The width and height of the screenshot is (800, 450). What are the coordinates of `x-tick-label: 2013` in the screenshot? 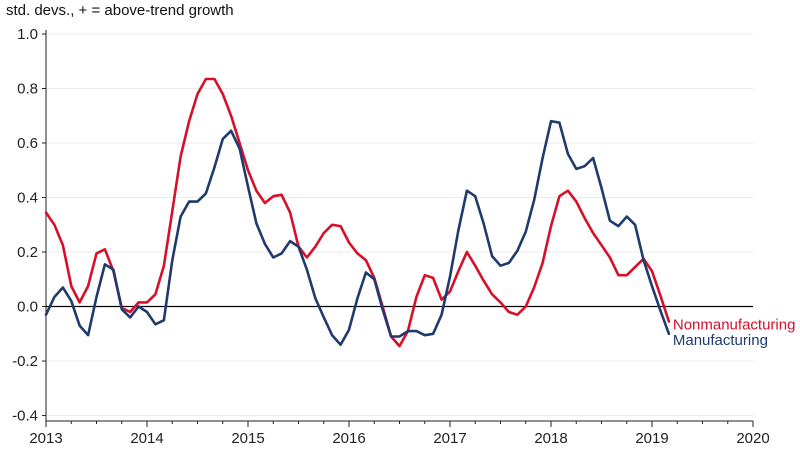 It's located at (45, 438).